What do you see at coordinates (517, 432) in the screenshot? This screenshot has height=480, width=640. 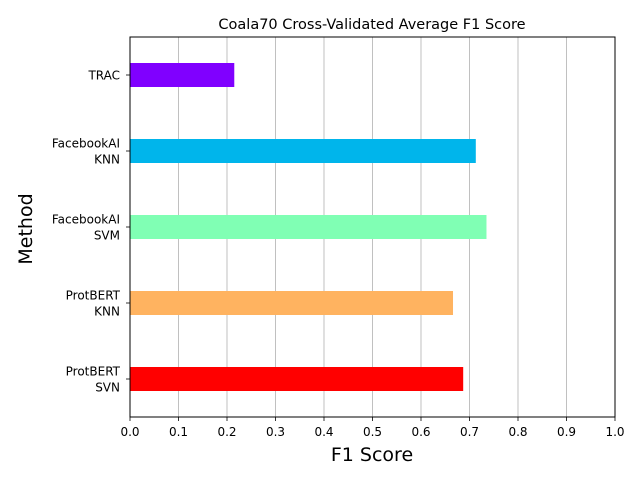 I see `x-tick-label: 0.8` at bounding box center [517, 432].